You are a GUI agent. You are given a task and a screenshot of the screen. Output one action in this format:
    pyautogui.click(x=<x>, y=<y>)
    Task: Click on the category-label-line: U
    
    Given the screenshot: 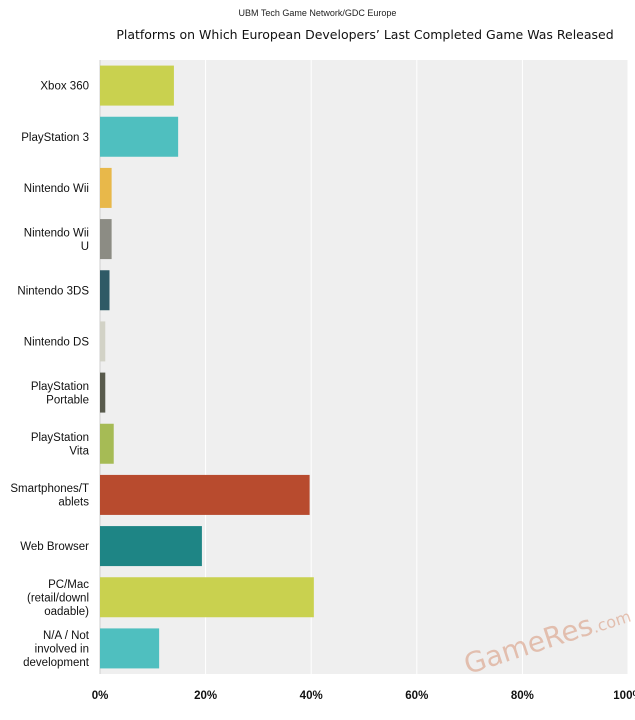 What is the action you would take?
    pyautogui.click(x=85, y=247)
    